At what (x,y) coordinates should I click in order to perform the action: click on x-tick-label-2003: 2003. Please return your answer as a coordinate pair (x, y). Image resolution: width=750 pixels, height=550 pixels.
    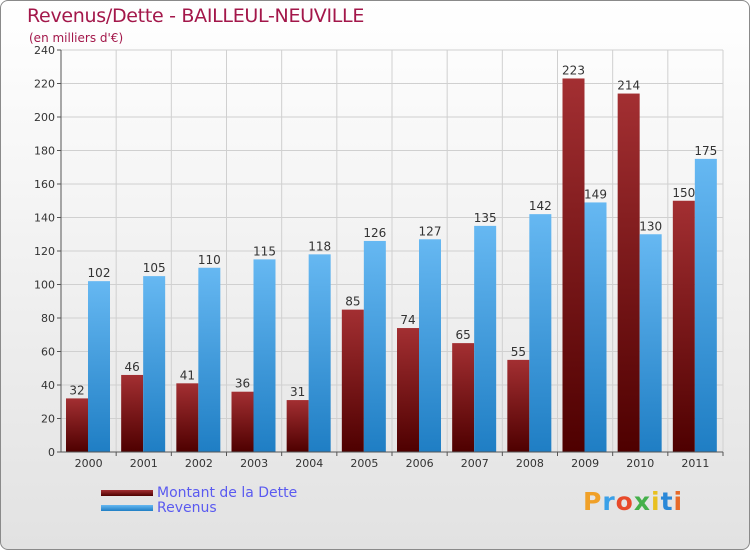
    Looking at the image, I should click on (254, 463).